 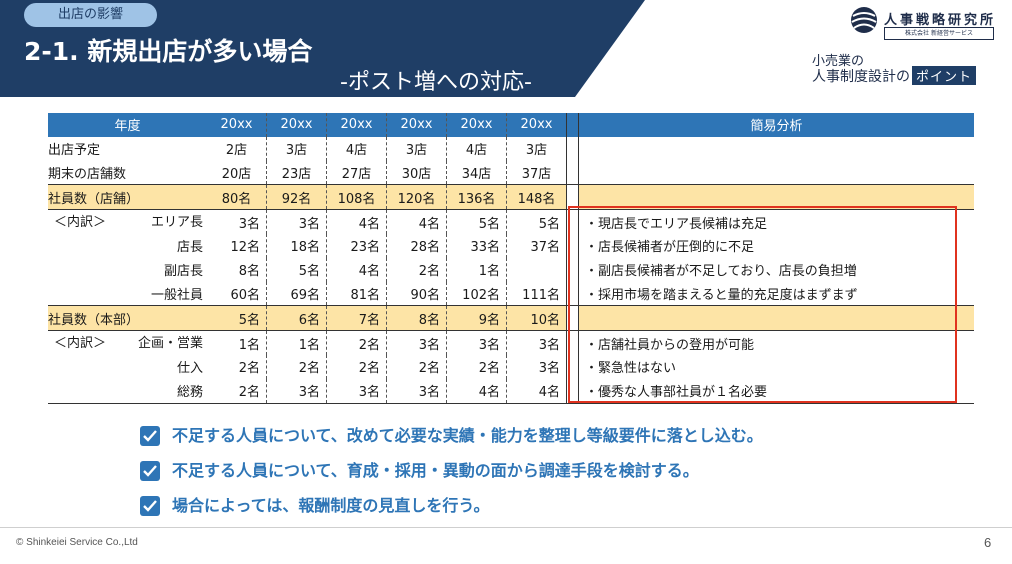 I want to click on table-row: 社員数（店舗） 80名 92名 108名 120名 136名 148名, so click(x=511, y=197).